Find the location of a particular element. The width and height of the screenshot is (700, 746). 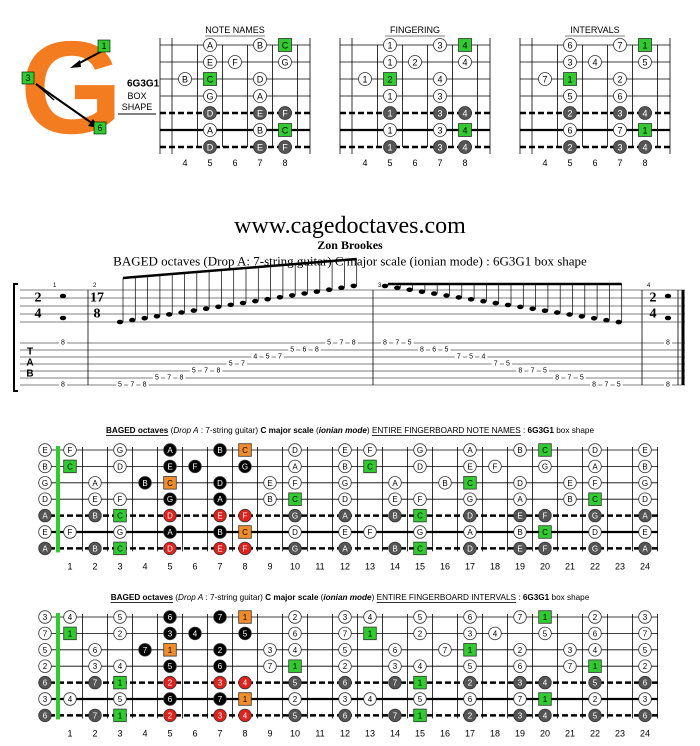

note-label: 7 is located at coordinates (645, 633).